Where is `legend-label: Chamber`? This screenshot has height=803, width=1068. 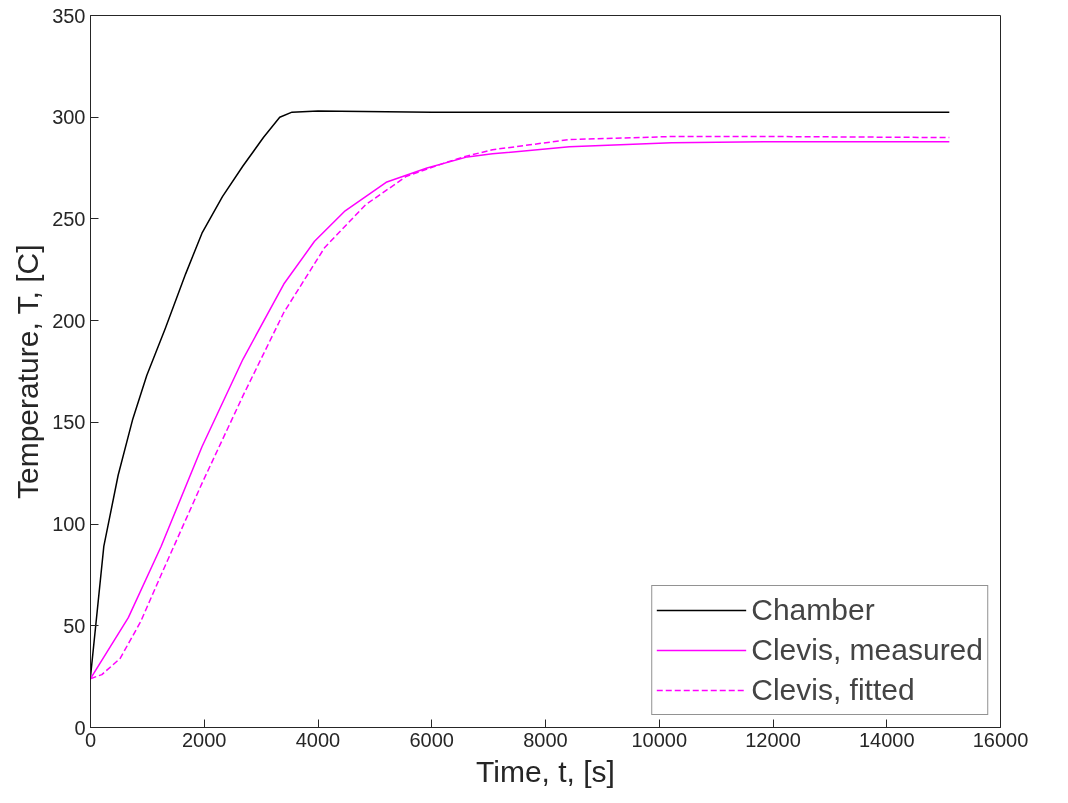
legend-label: Chamber is located at coordinates (813, 610).